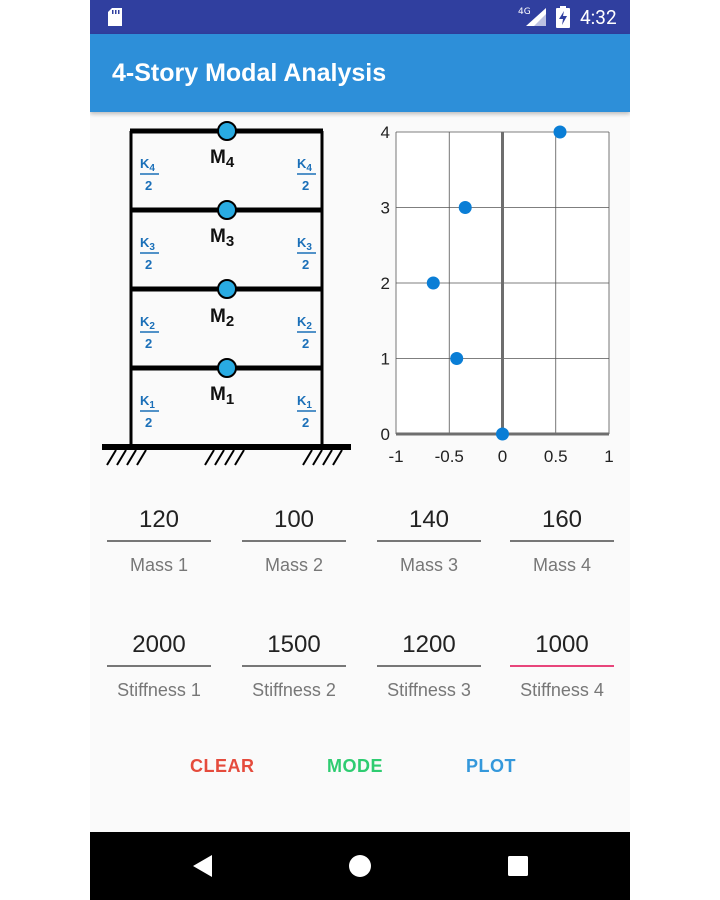  I want to click on home-icon, so click(360, 866).